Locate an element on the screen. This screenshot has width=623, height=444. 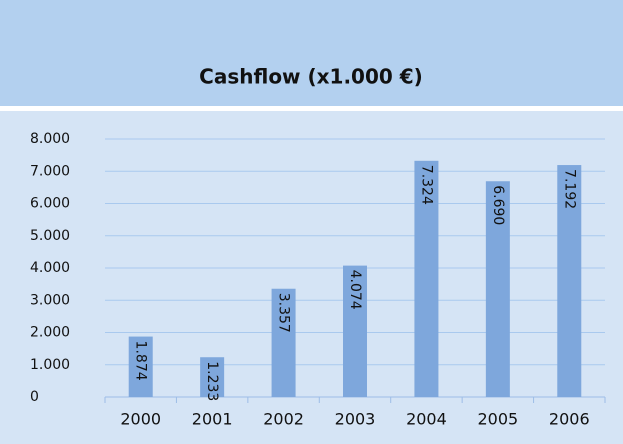
y-tick-label: 2.000 is located at coordinates (50, 333).